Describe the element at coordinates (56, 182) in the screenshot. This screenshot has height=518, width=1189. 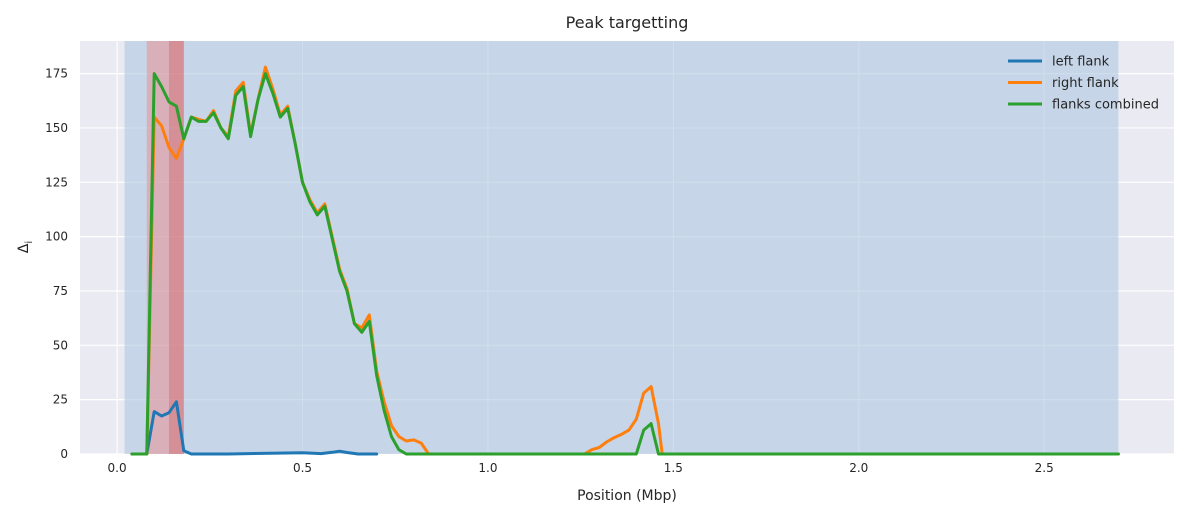
I see `y-tick-label: 125` at that location.